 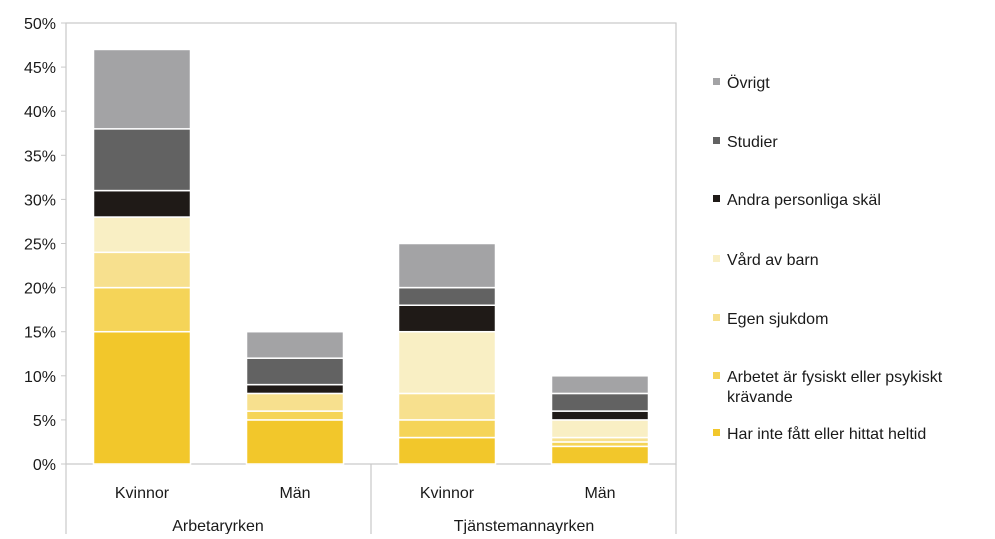 I want to click on y-tick-label: 30%, so click(x=40, y=200).